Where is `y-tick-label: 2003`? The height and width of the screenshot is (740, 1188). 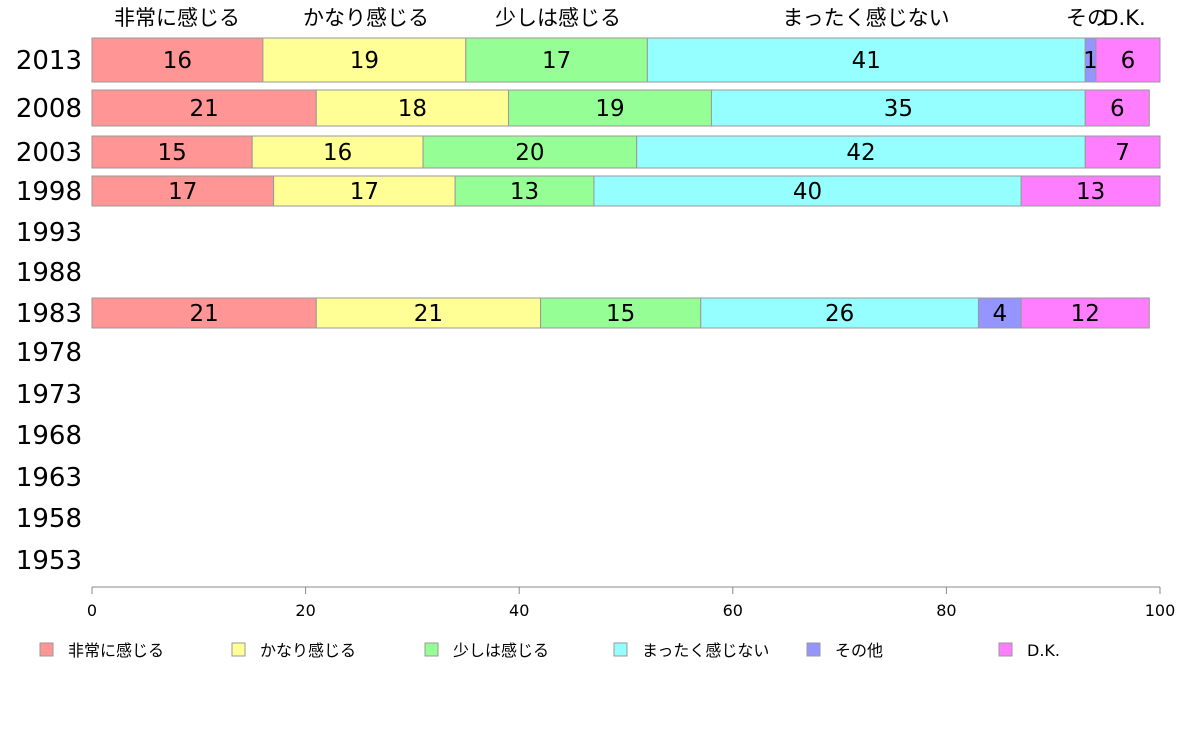
y-tick-label: 2003 is located at coordinates (49, 153).